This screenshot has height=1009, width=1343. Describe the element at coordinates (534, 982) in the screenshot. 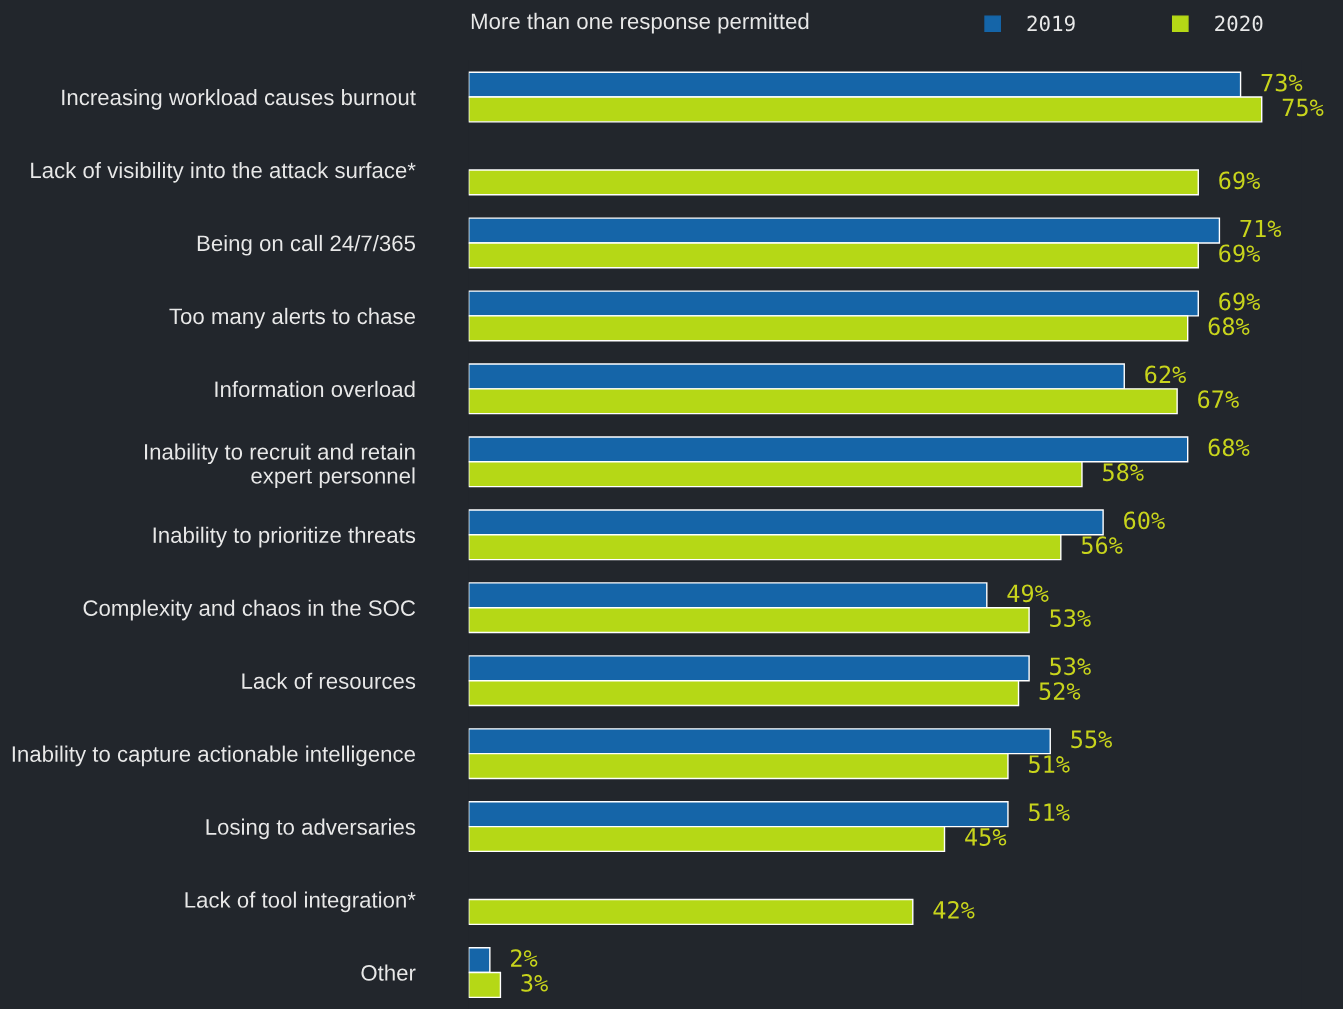

I see `data-label: 3%` at that location.